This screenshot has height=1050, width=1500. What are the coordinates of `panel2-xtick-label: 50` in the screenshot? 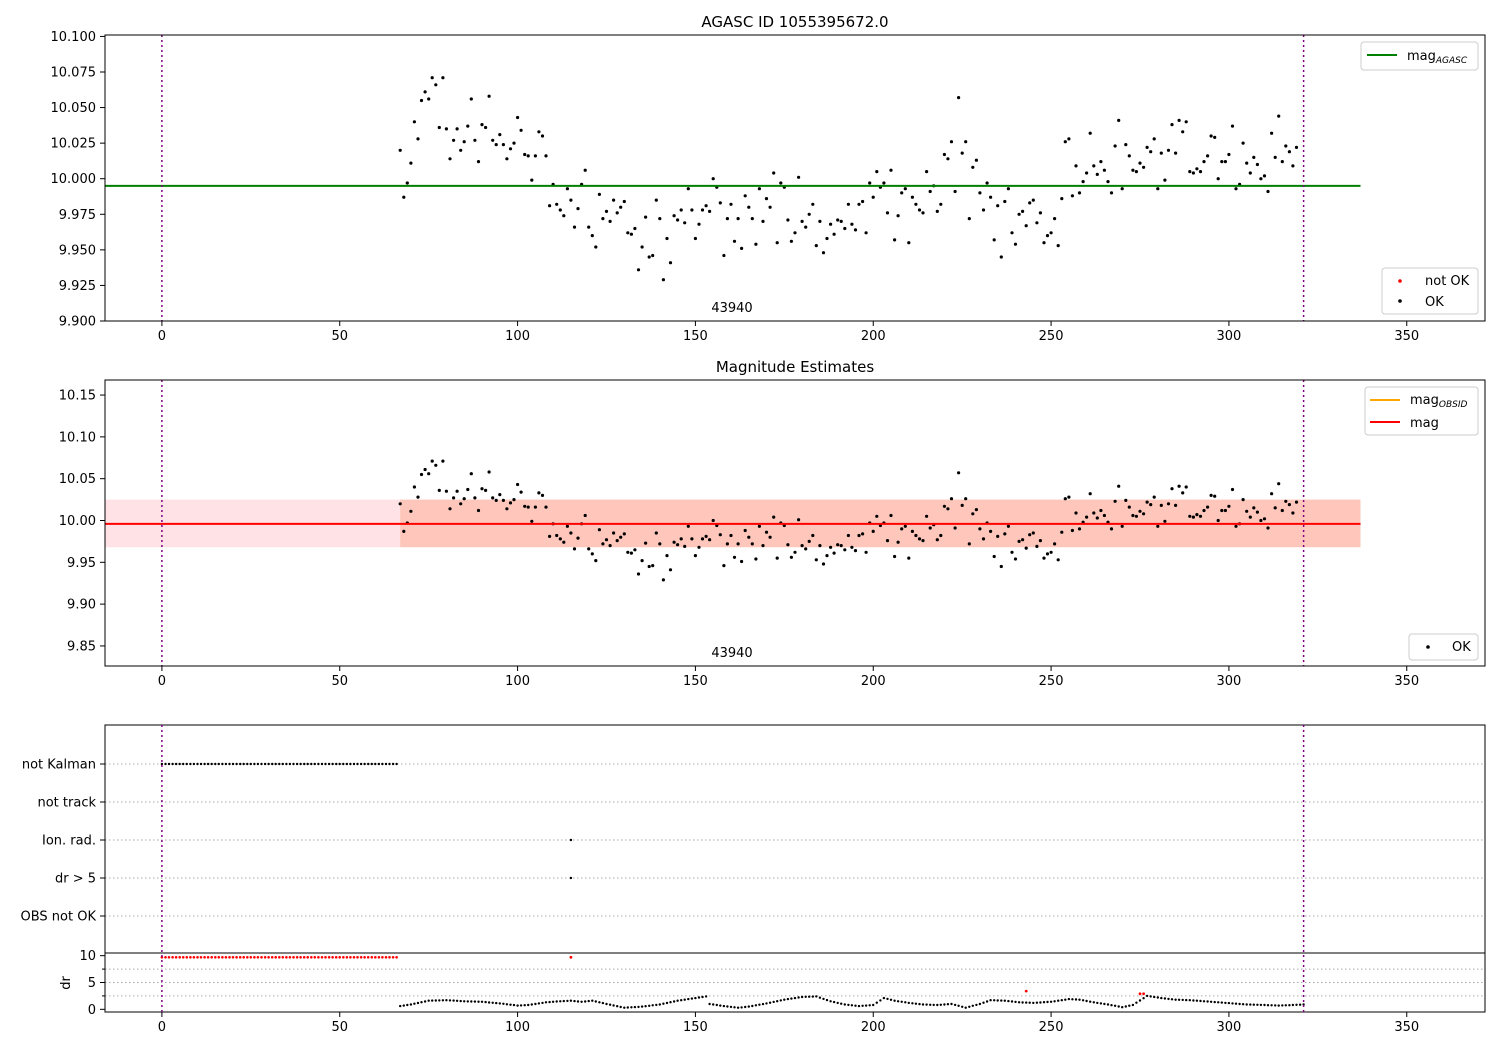 It's located at (339, 681).